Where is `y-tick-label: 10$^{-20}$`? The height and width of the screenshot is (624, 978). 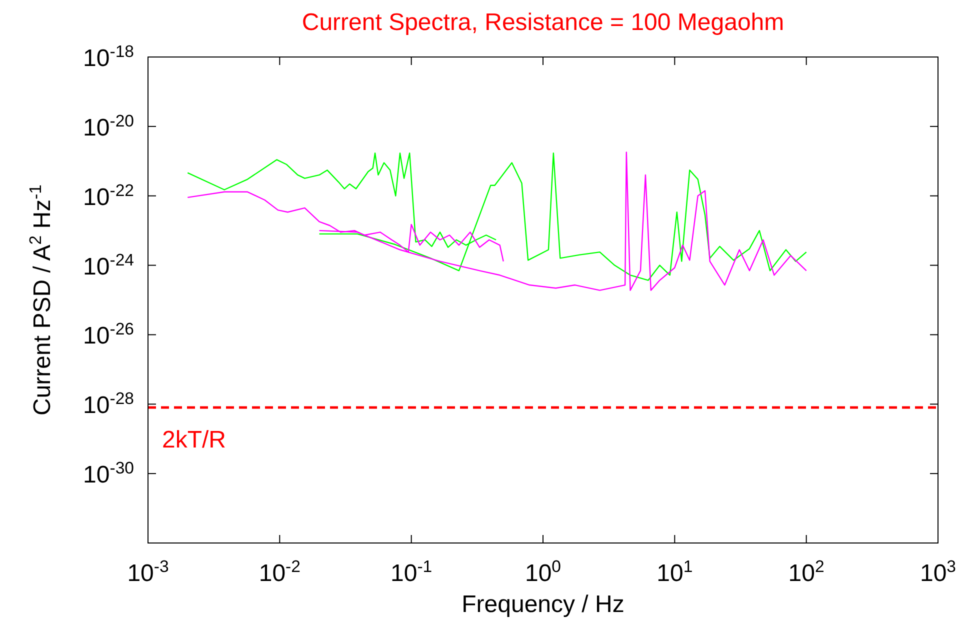 y-tick-label: 10$^{-20}$ is located at coordinates (108, 126).